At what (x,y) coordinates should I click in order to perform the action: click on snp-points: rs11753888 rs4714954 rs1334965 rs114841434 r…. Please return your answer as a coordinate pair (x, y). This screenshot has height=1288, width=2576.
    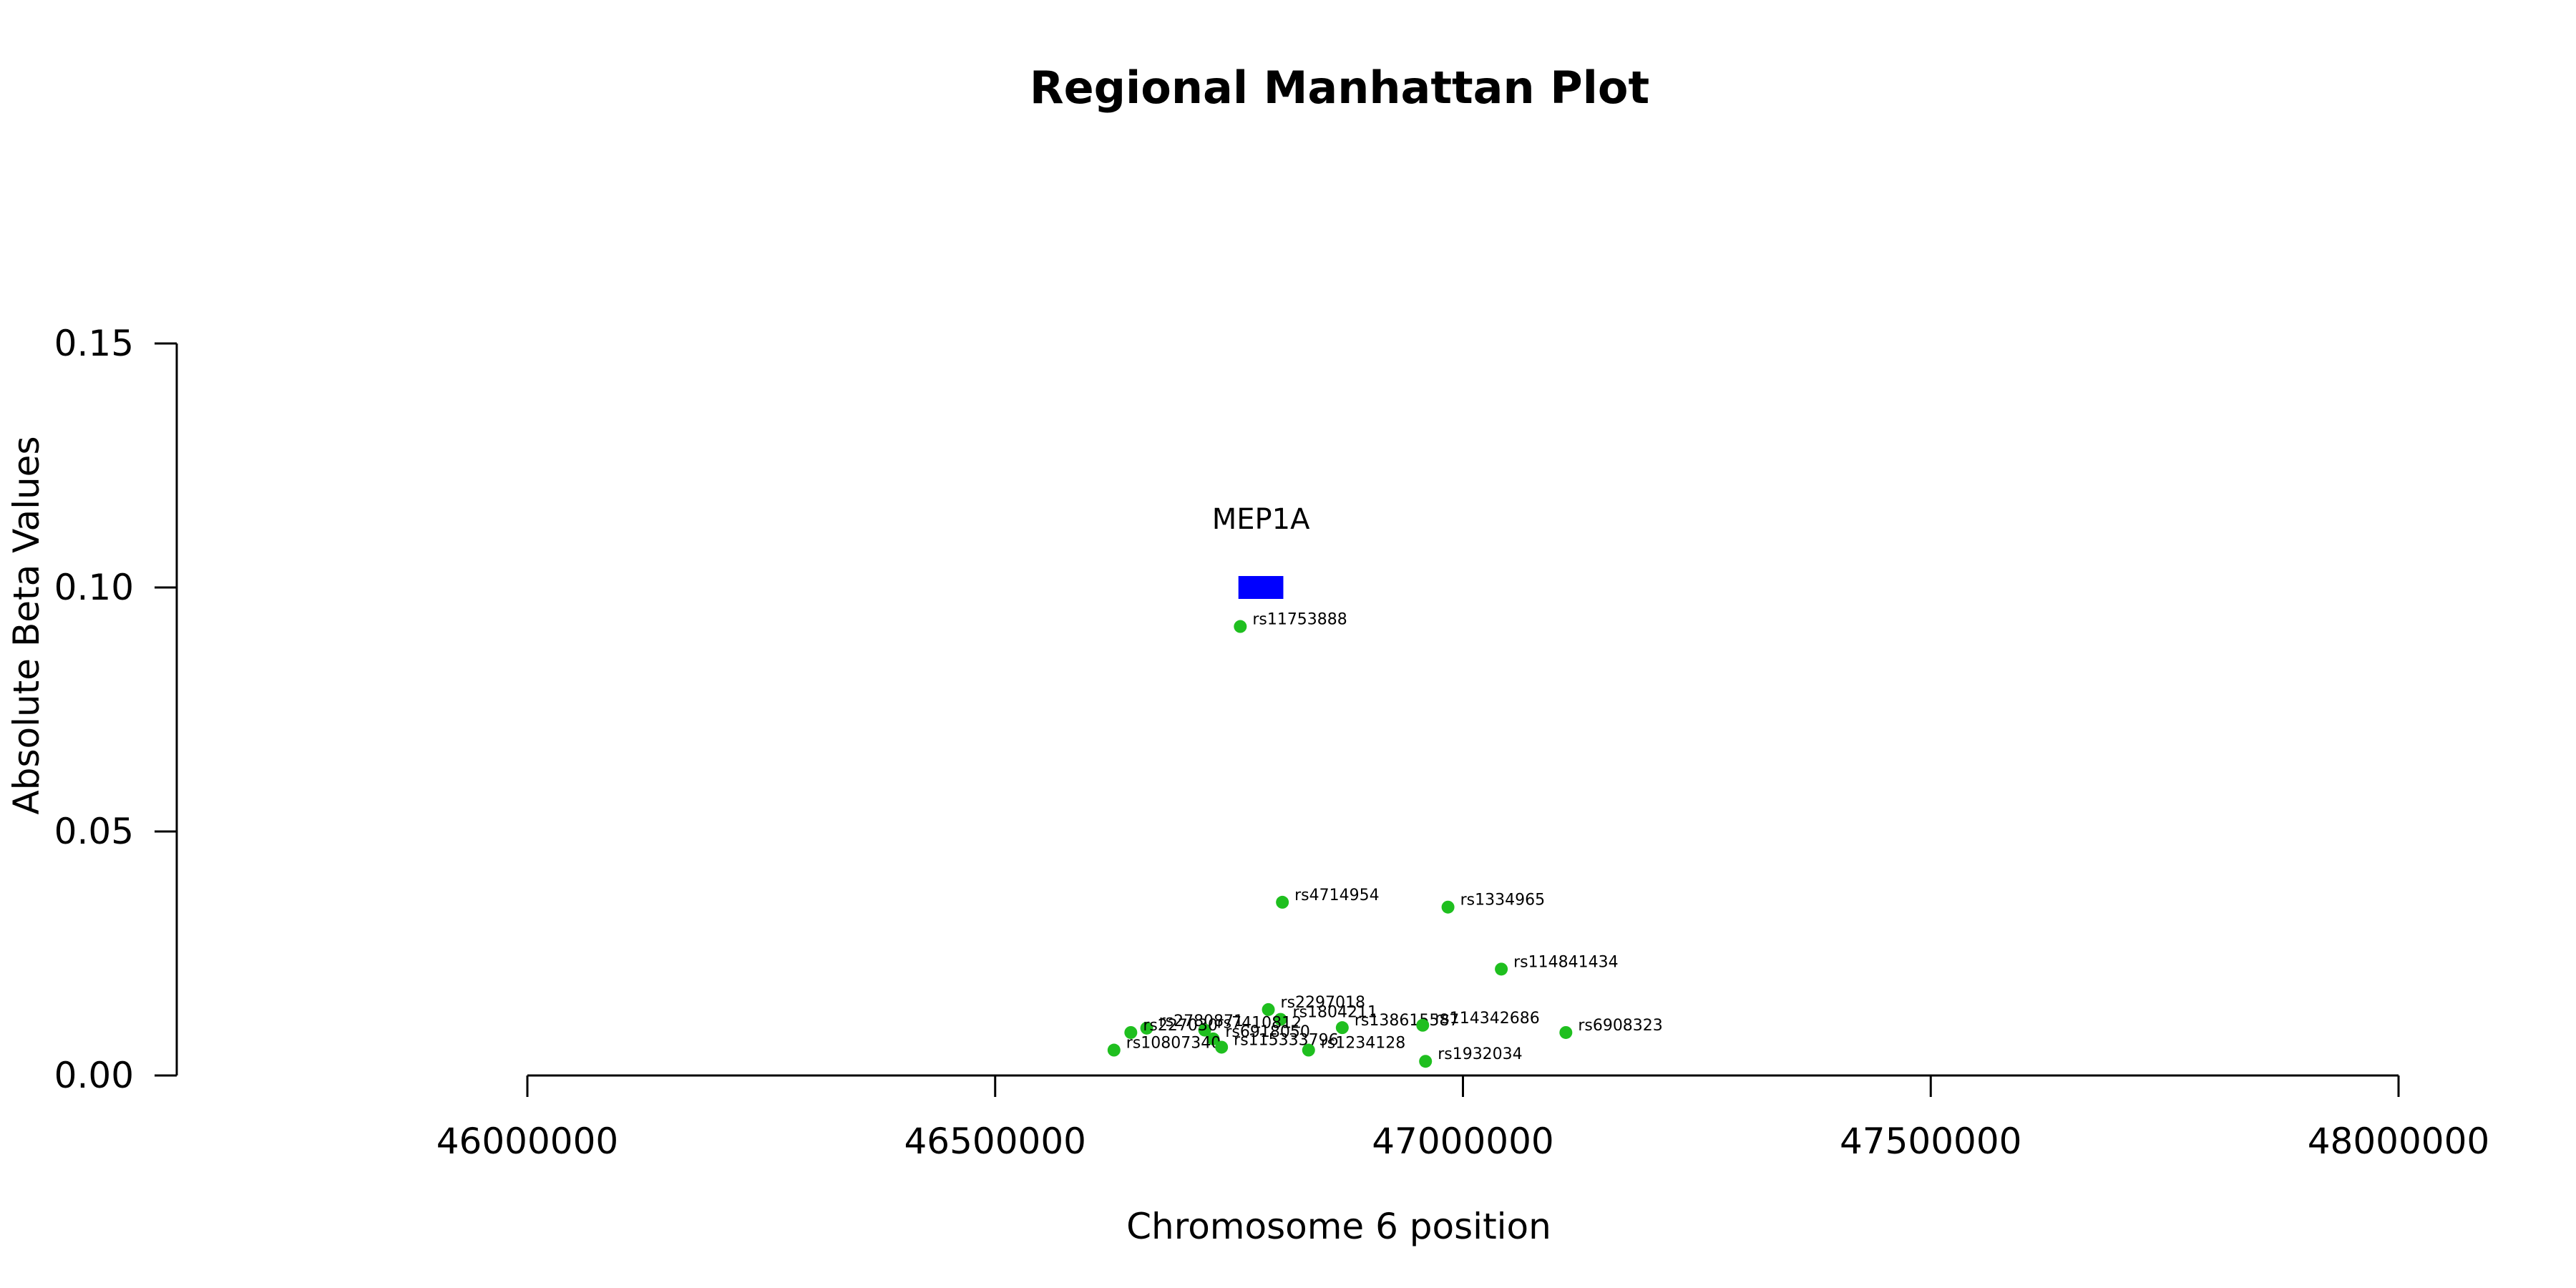
    Looking at the image, I should click on (1385, 839).